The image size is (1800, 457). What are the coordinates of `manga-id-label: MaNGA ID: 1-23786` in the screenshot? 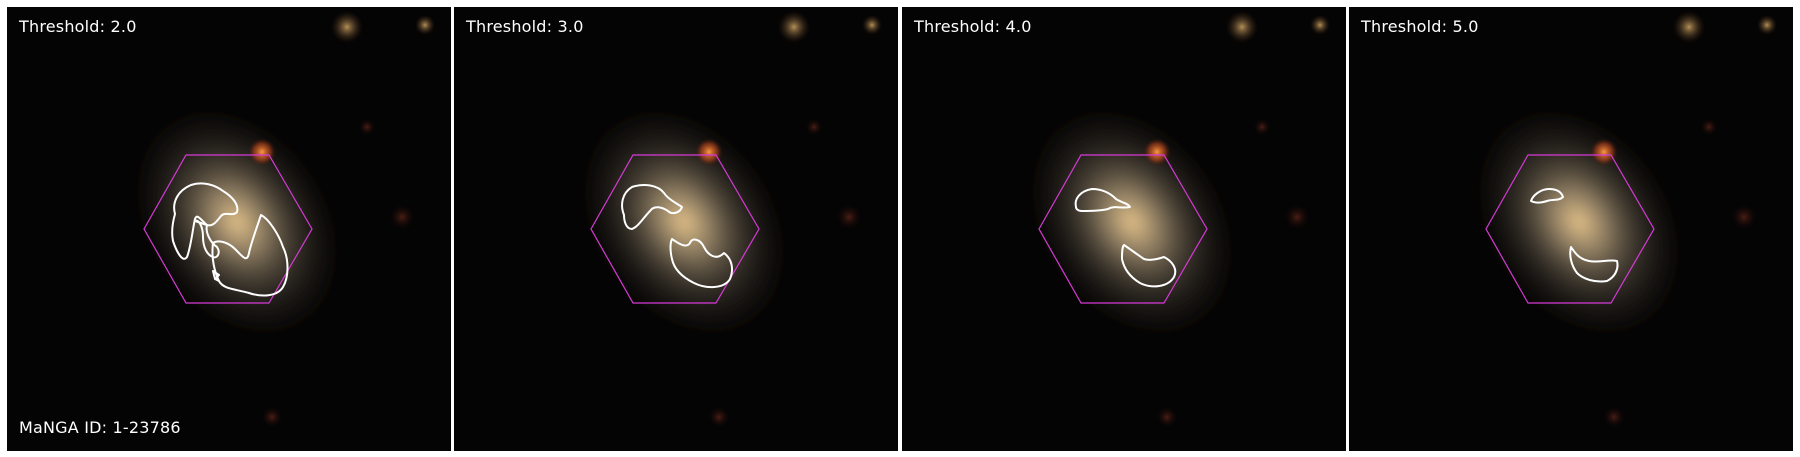 It's located at (100, 427).